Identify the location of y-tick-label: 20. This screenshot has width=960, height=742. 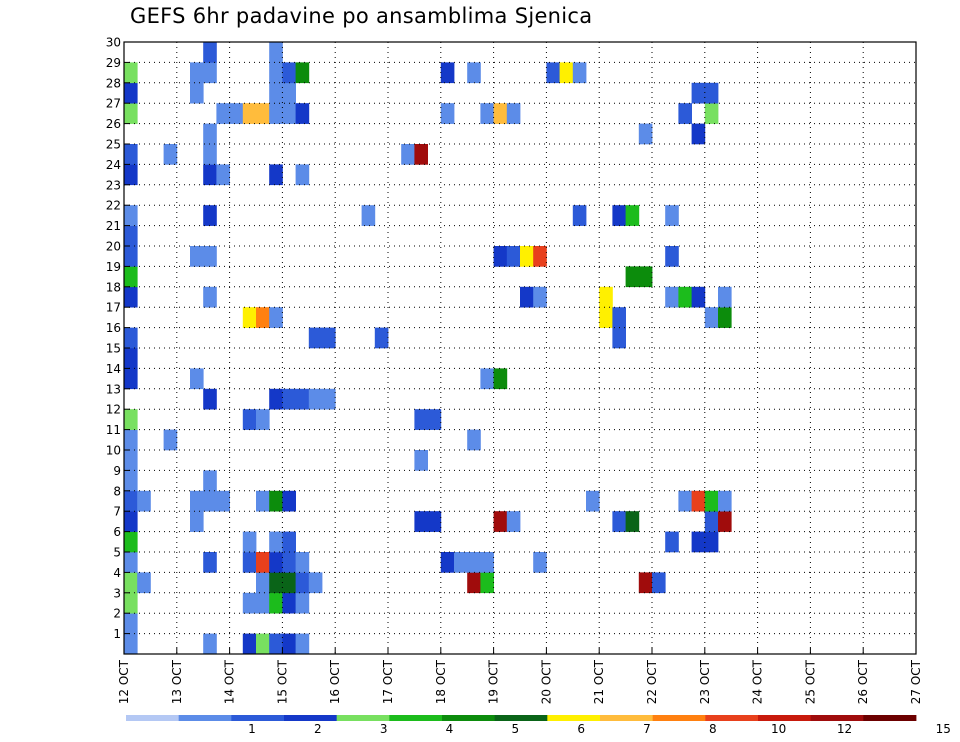
(113, 247).